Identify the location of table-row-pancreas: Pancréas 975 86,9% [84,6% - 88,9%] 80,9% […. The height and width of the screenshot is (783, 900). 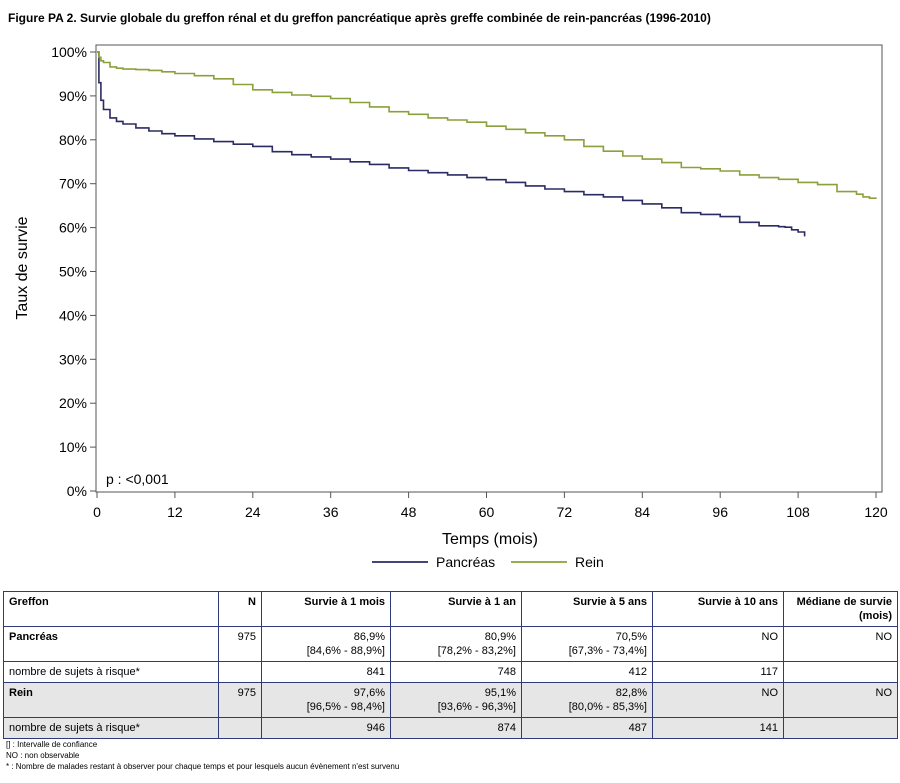
(450, 644).